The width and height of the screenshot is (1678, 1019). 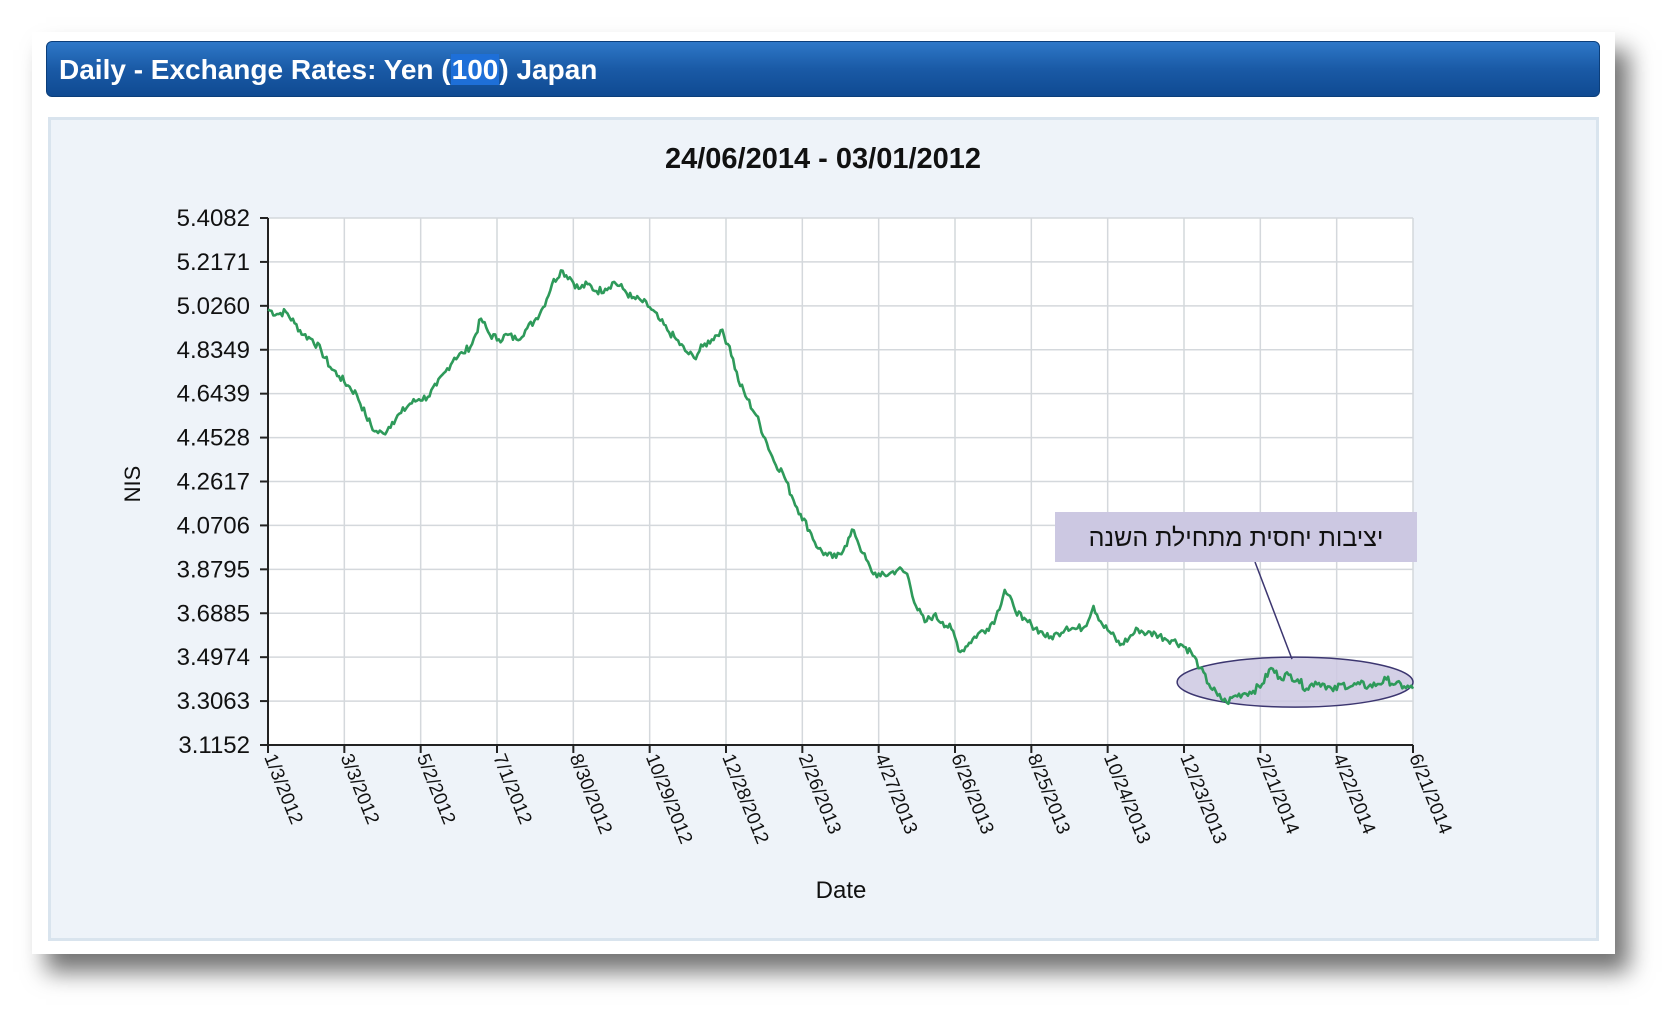 I want to click on callout-box, so click(x=1236, y=537).